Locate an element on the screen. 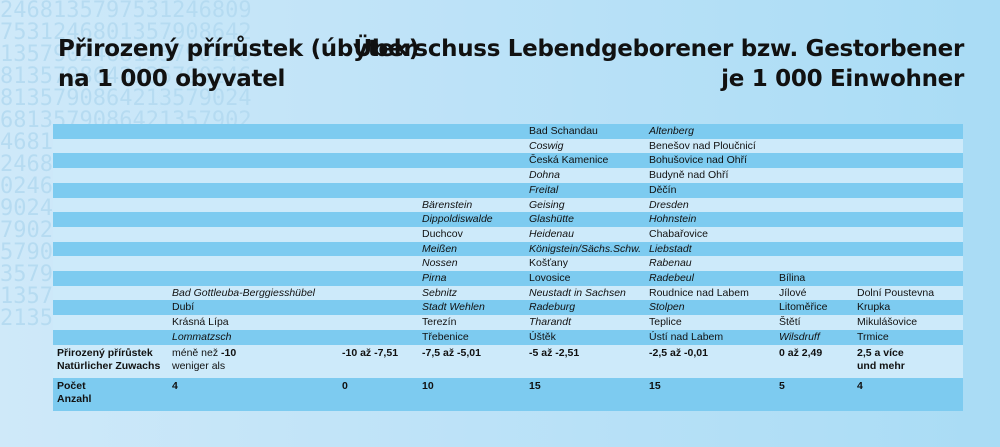 The image size is (1000, 447). class-label: Přirozený přírůstek Natürlicher Zuwachs is located at coordinates (110, 361).